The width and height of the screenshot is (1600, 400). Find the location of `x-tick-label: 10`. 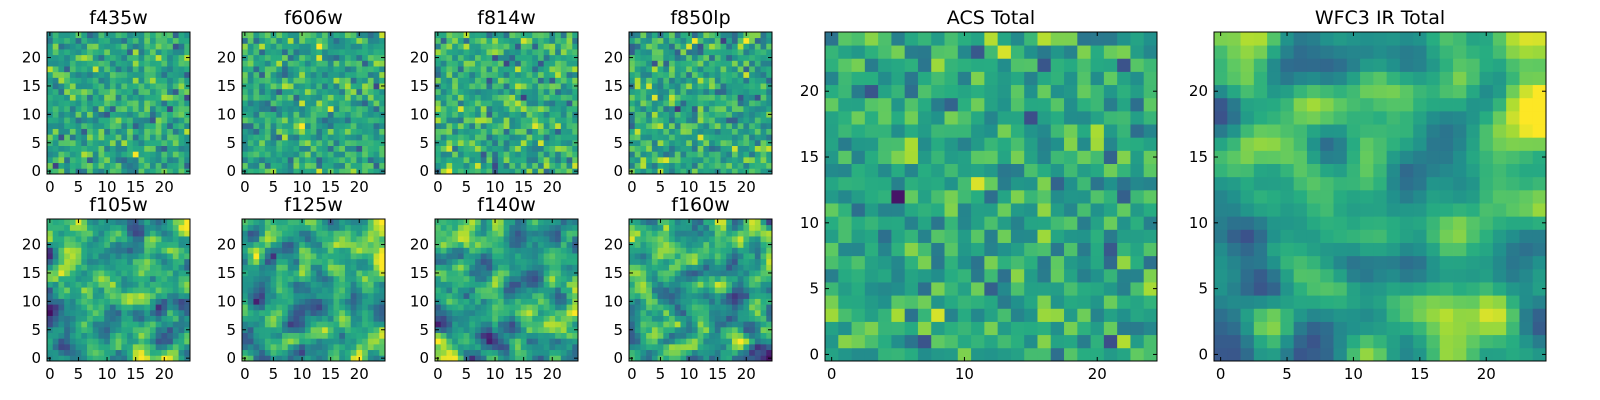

x-tick-label: 10 is located at coordinates (302, 187).